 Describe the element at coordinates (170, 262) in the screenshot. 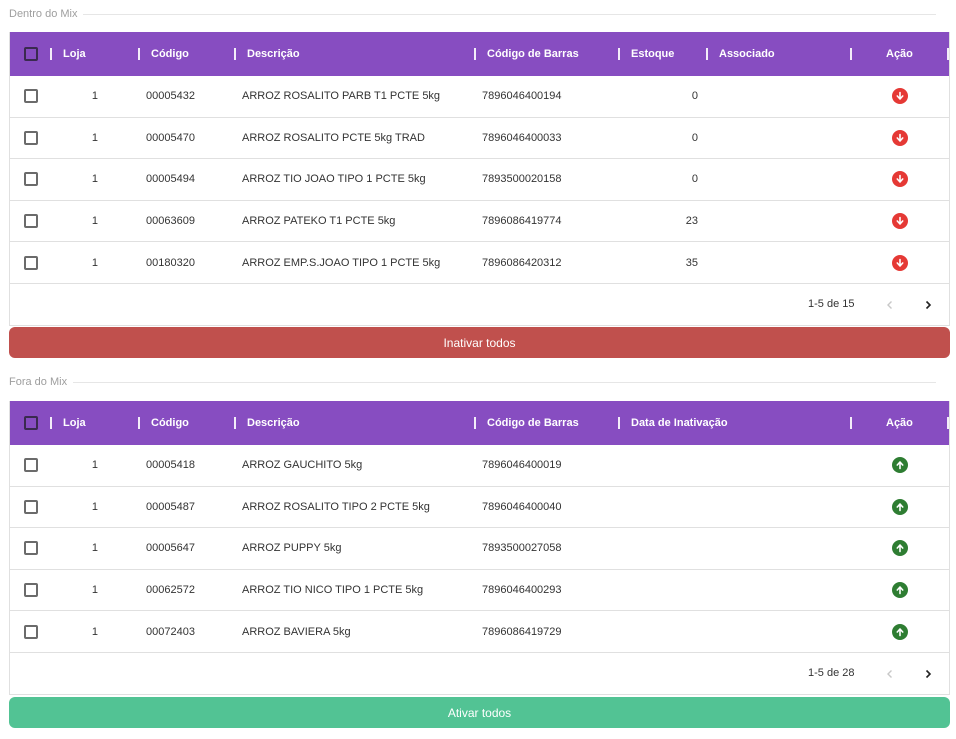

I see `cell-codigo: 00180320` at that location.